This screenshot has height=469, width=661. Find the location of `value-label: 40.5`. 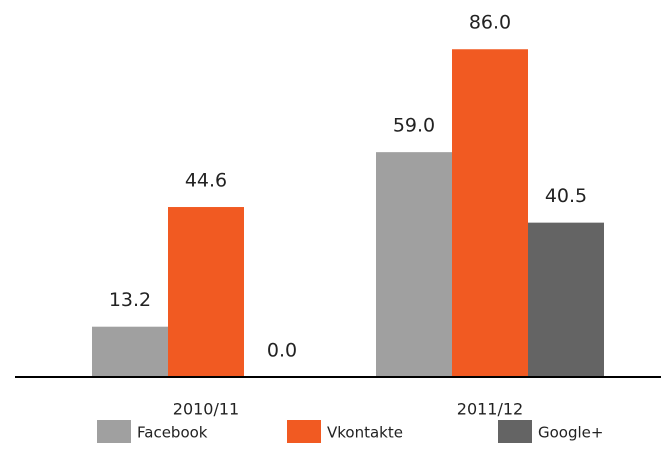

value-label: 40.5 is located at coordinates (566, 196).